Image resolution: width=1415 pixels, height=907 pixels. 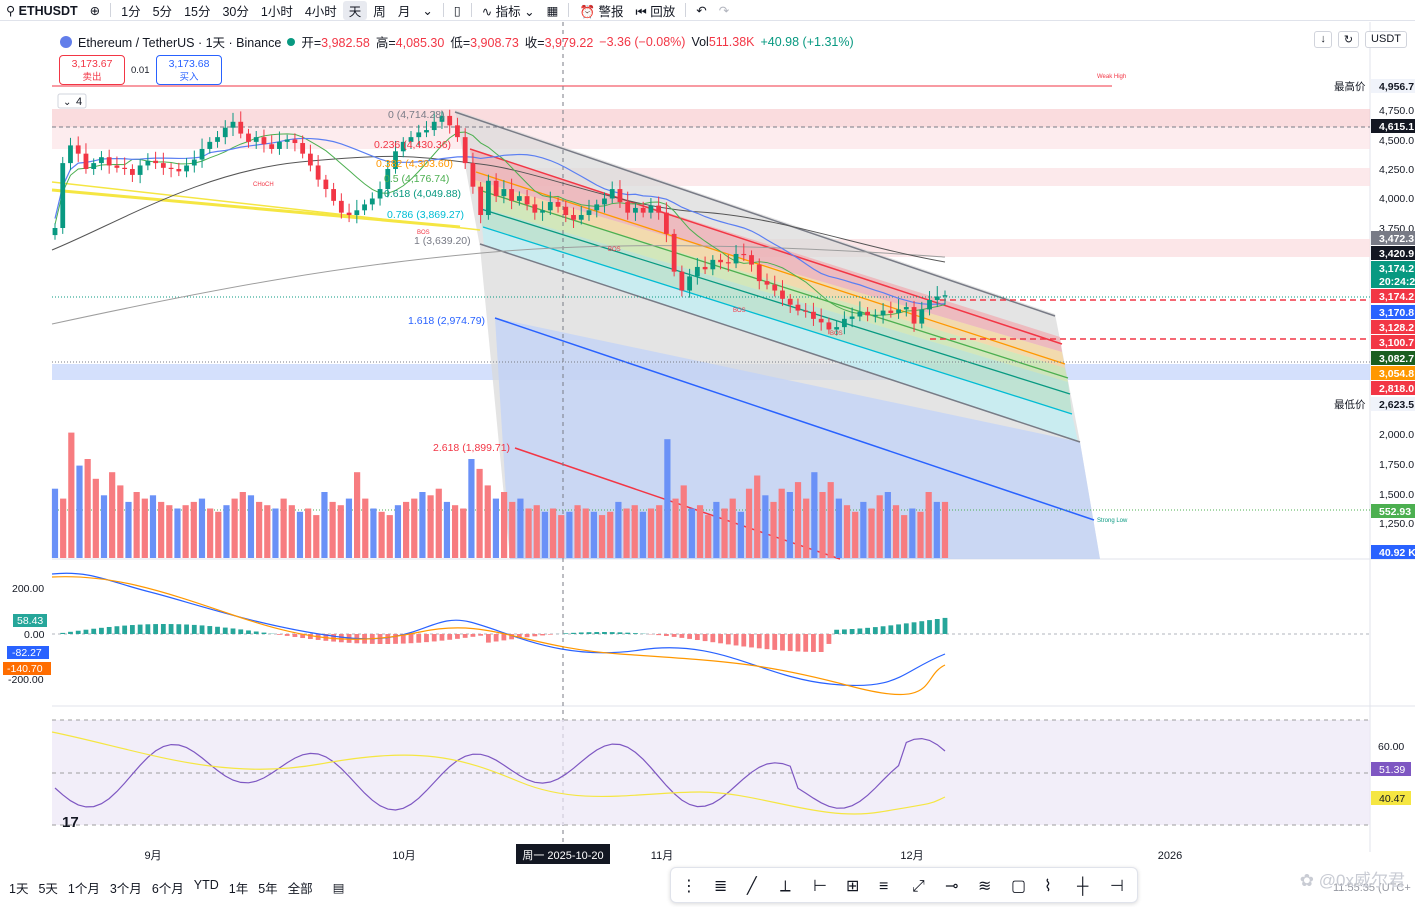 What do you see at coordinates (460, 43) in the screenshot?
I see `legend-low-label: 低=` at bounding box center [460, 43].